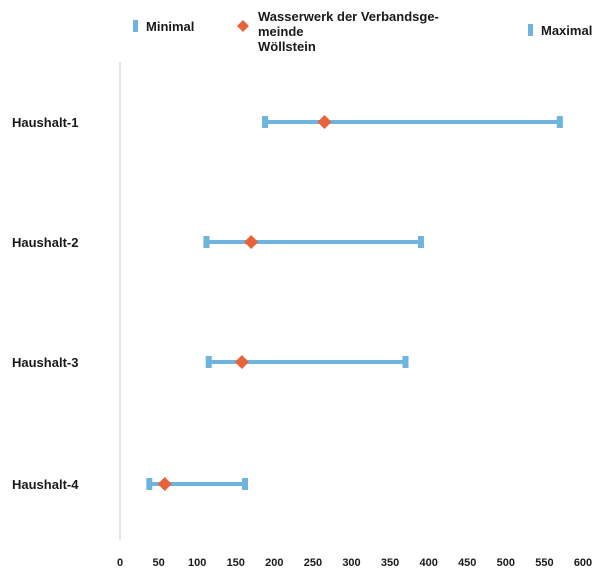 The image size is (614, 575). What do you see at coordinates (120, 563) in the screenshot?
I see `x-tick-label: 0` at bounding box center [120, 563].